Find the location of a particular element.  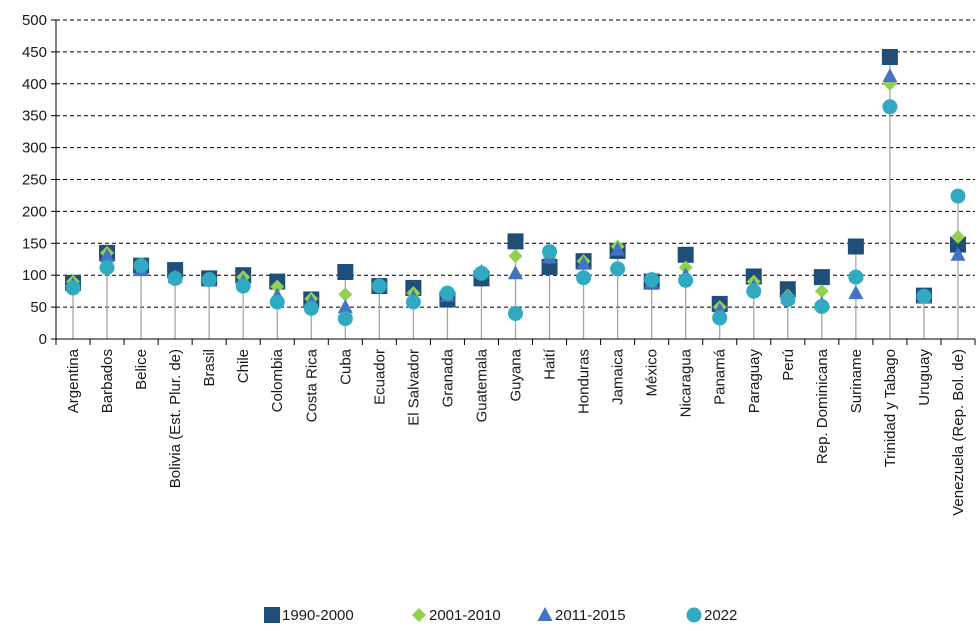

x-category-label: Chile is located at coordinates (243, 366).